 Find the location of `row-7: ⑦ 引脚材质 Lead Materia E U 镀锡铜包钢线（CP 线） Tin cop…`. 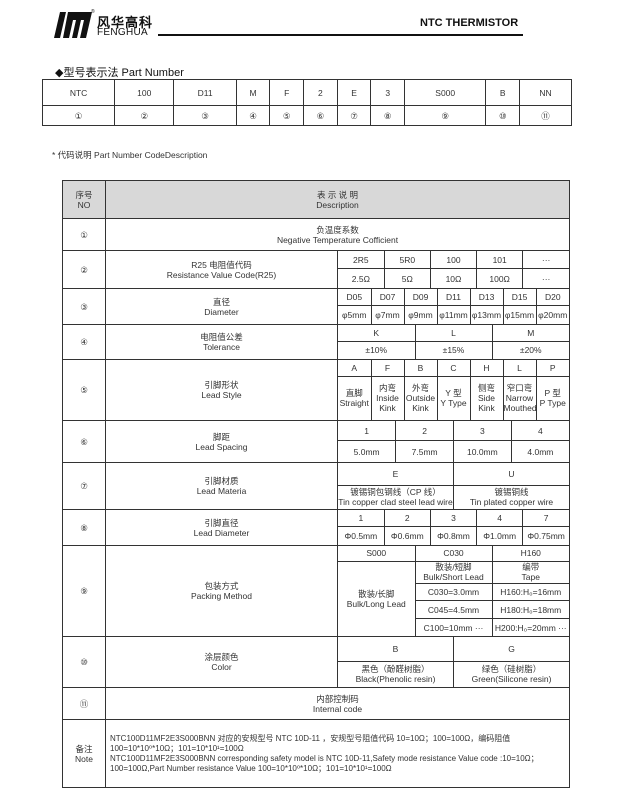

row-7: ⑦ 引脚材质 Lead Materia E U 镀锡铜包钢线（CP 线） Tin cop… is located at coordinates (316, 486).